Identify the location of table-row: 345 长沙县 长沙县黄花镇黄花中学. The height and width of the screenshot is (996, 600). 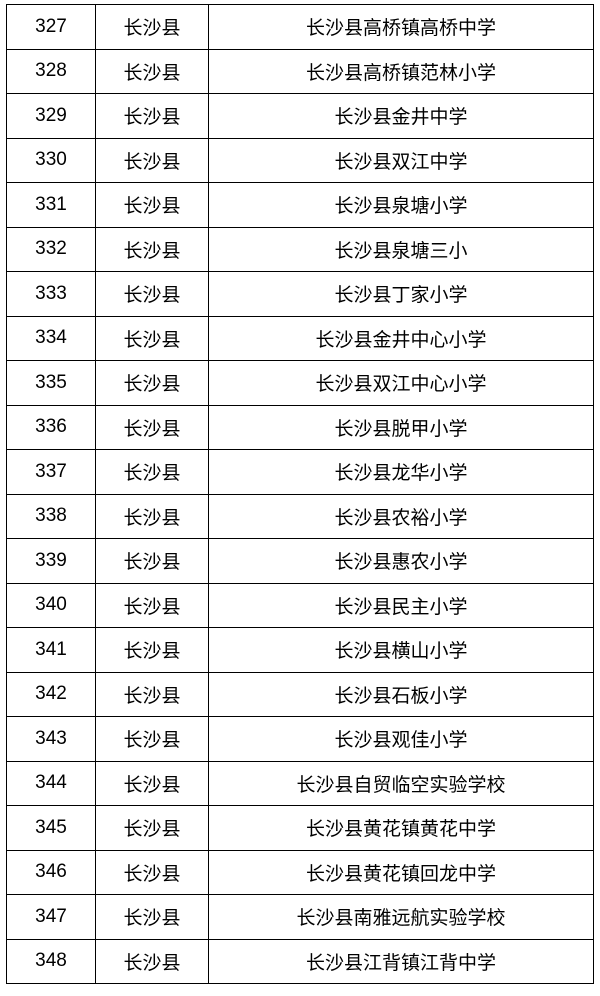
(300, 828).